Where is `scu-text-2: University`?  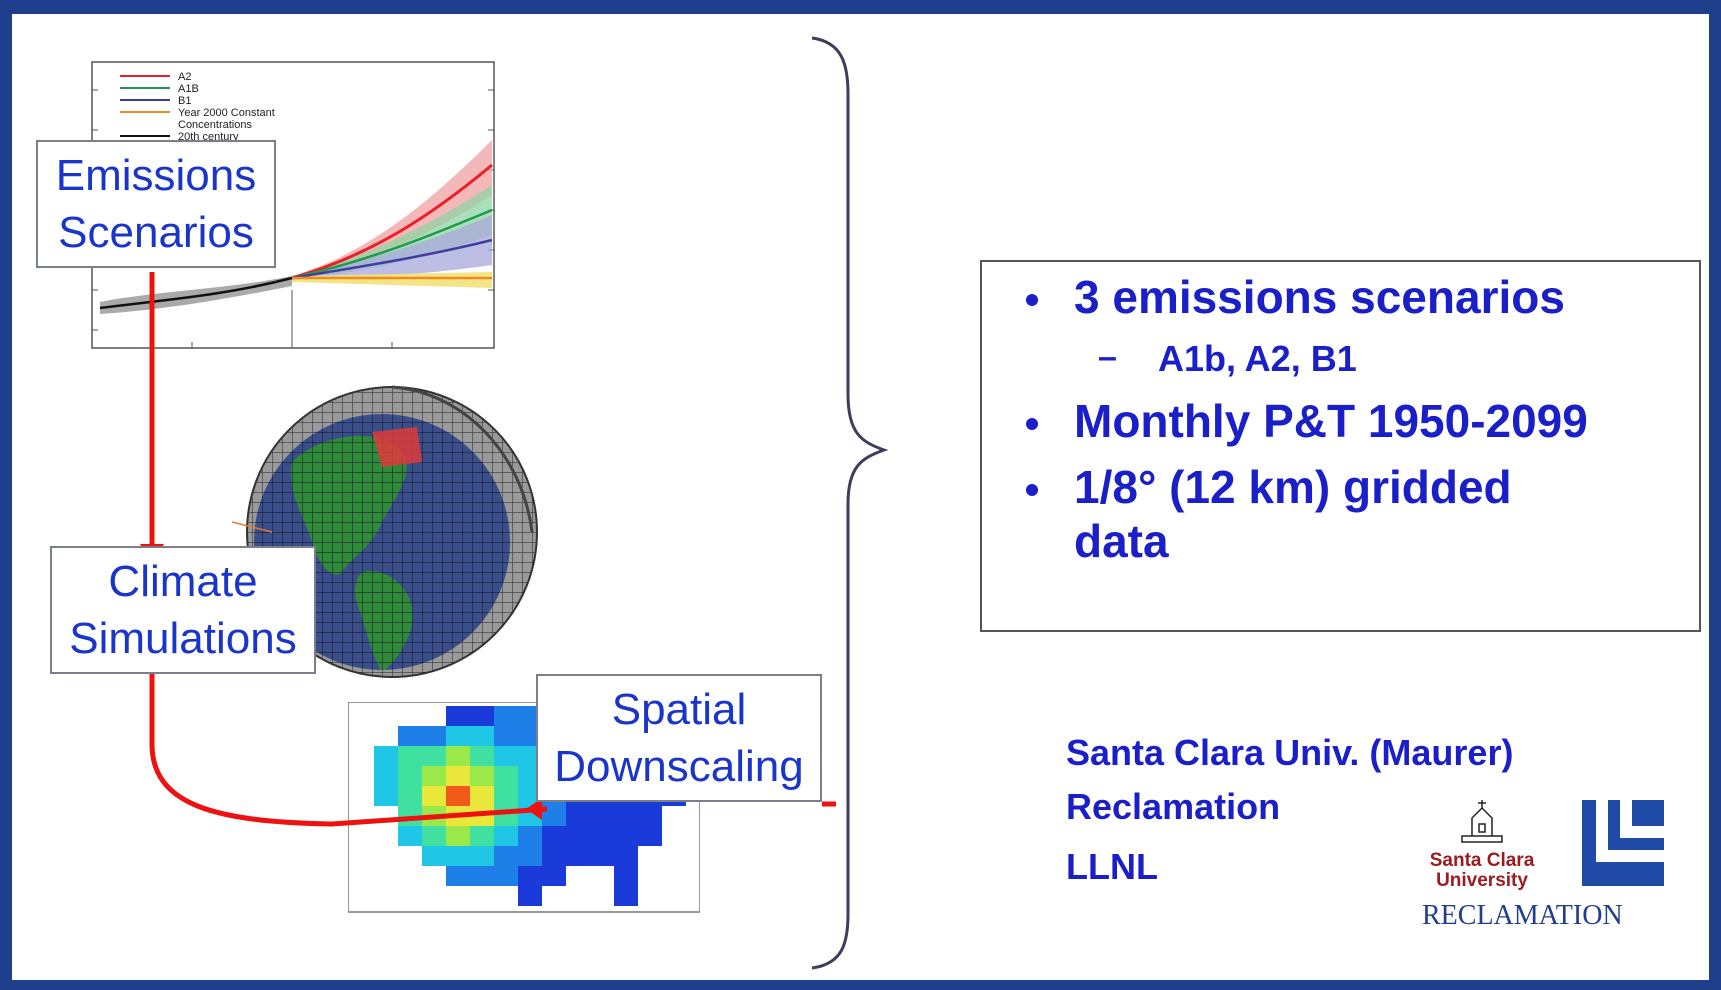 scu-text-2: University is located at coordinates (1482, 880).